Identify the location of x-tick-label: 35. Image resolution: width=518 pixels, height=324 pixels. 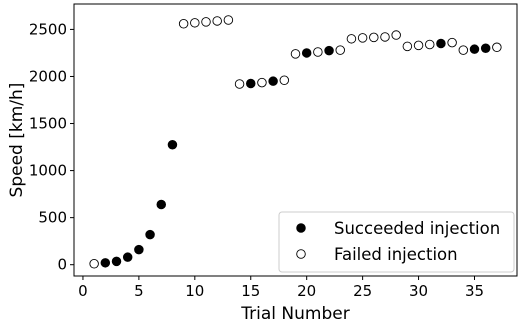
(474, 291).